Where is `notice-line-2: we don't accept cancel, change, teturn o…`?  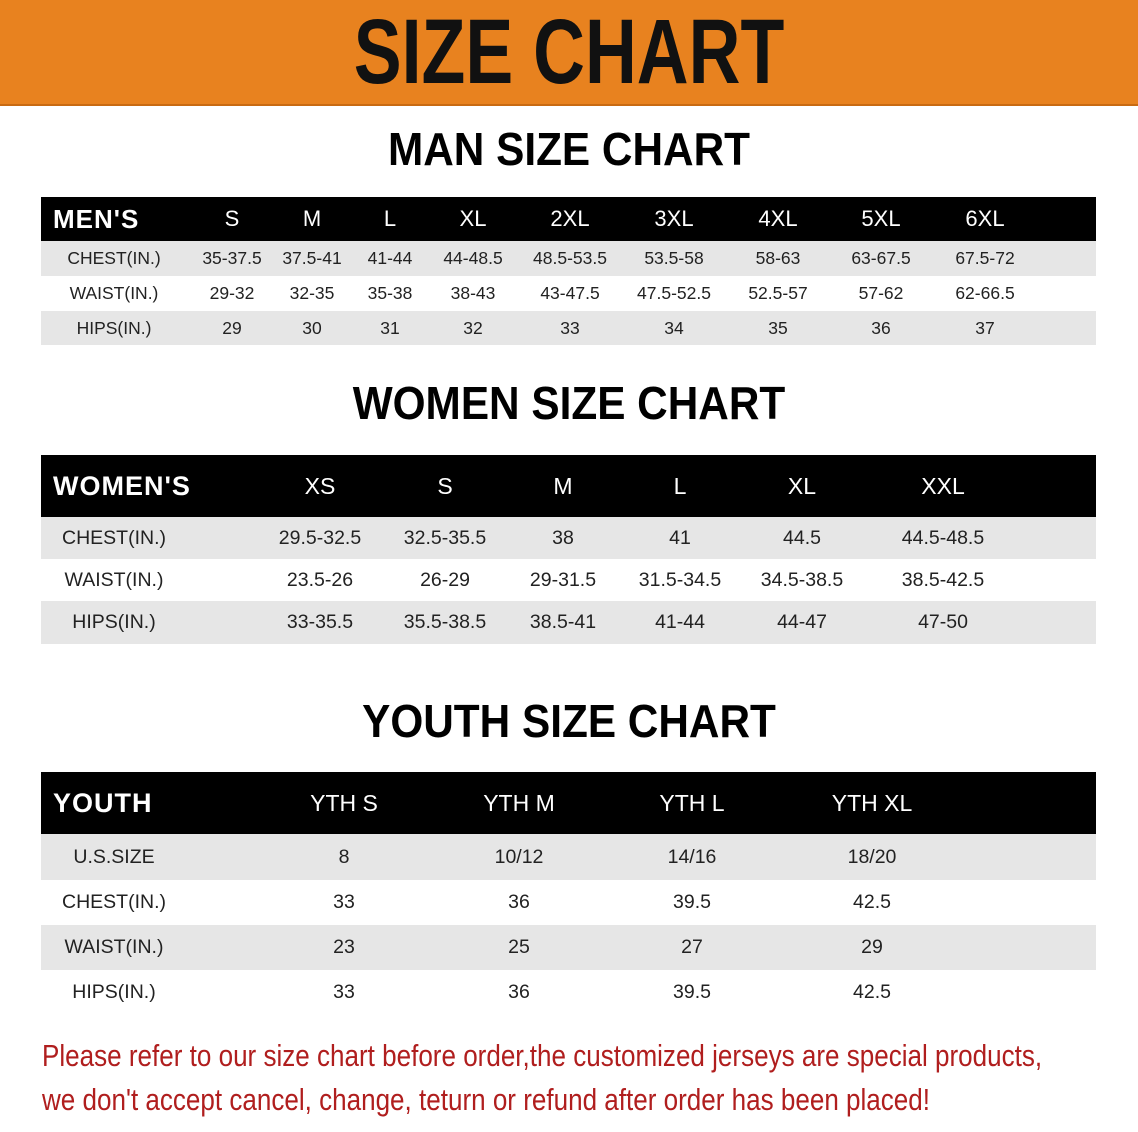 notice-line-2: we don't accept cancel, change, teturn o… is located at coordinates (486, 1099).